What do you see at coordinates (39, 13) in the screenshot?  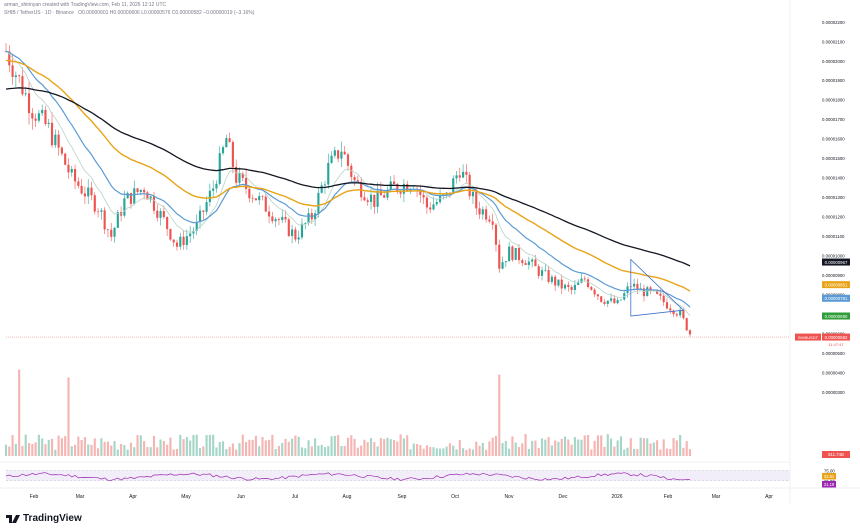 I see `symbol-text: SHIB / TetherUS · 1D · Binance` at bounding box center [39, 13].